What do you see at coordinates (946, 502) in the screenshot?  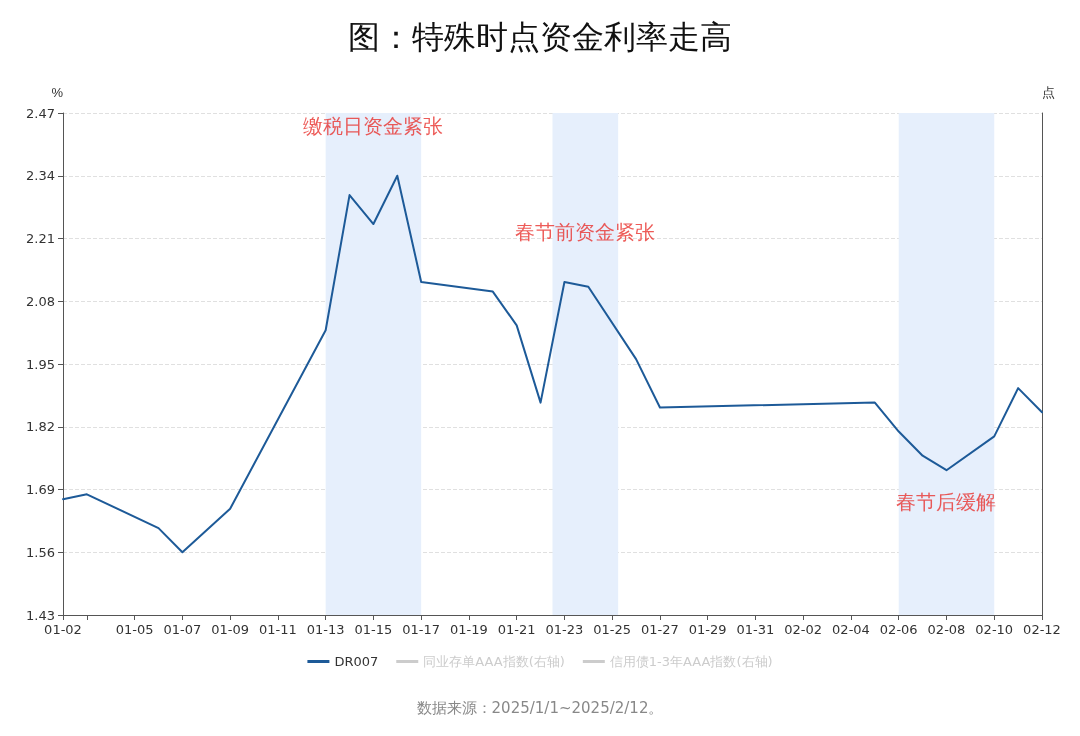 I see `band-label: 春节后缓解` at bounding box center [946, 502].